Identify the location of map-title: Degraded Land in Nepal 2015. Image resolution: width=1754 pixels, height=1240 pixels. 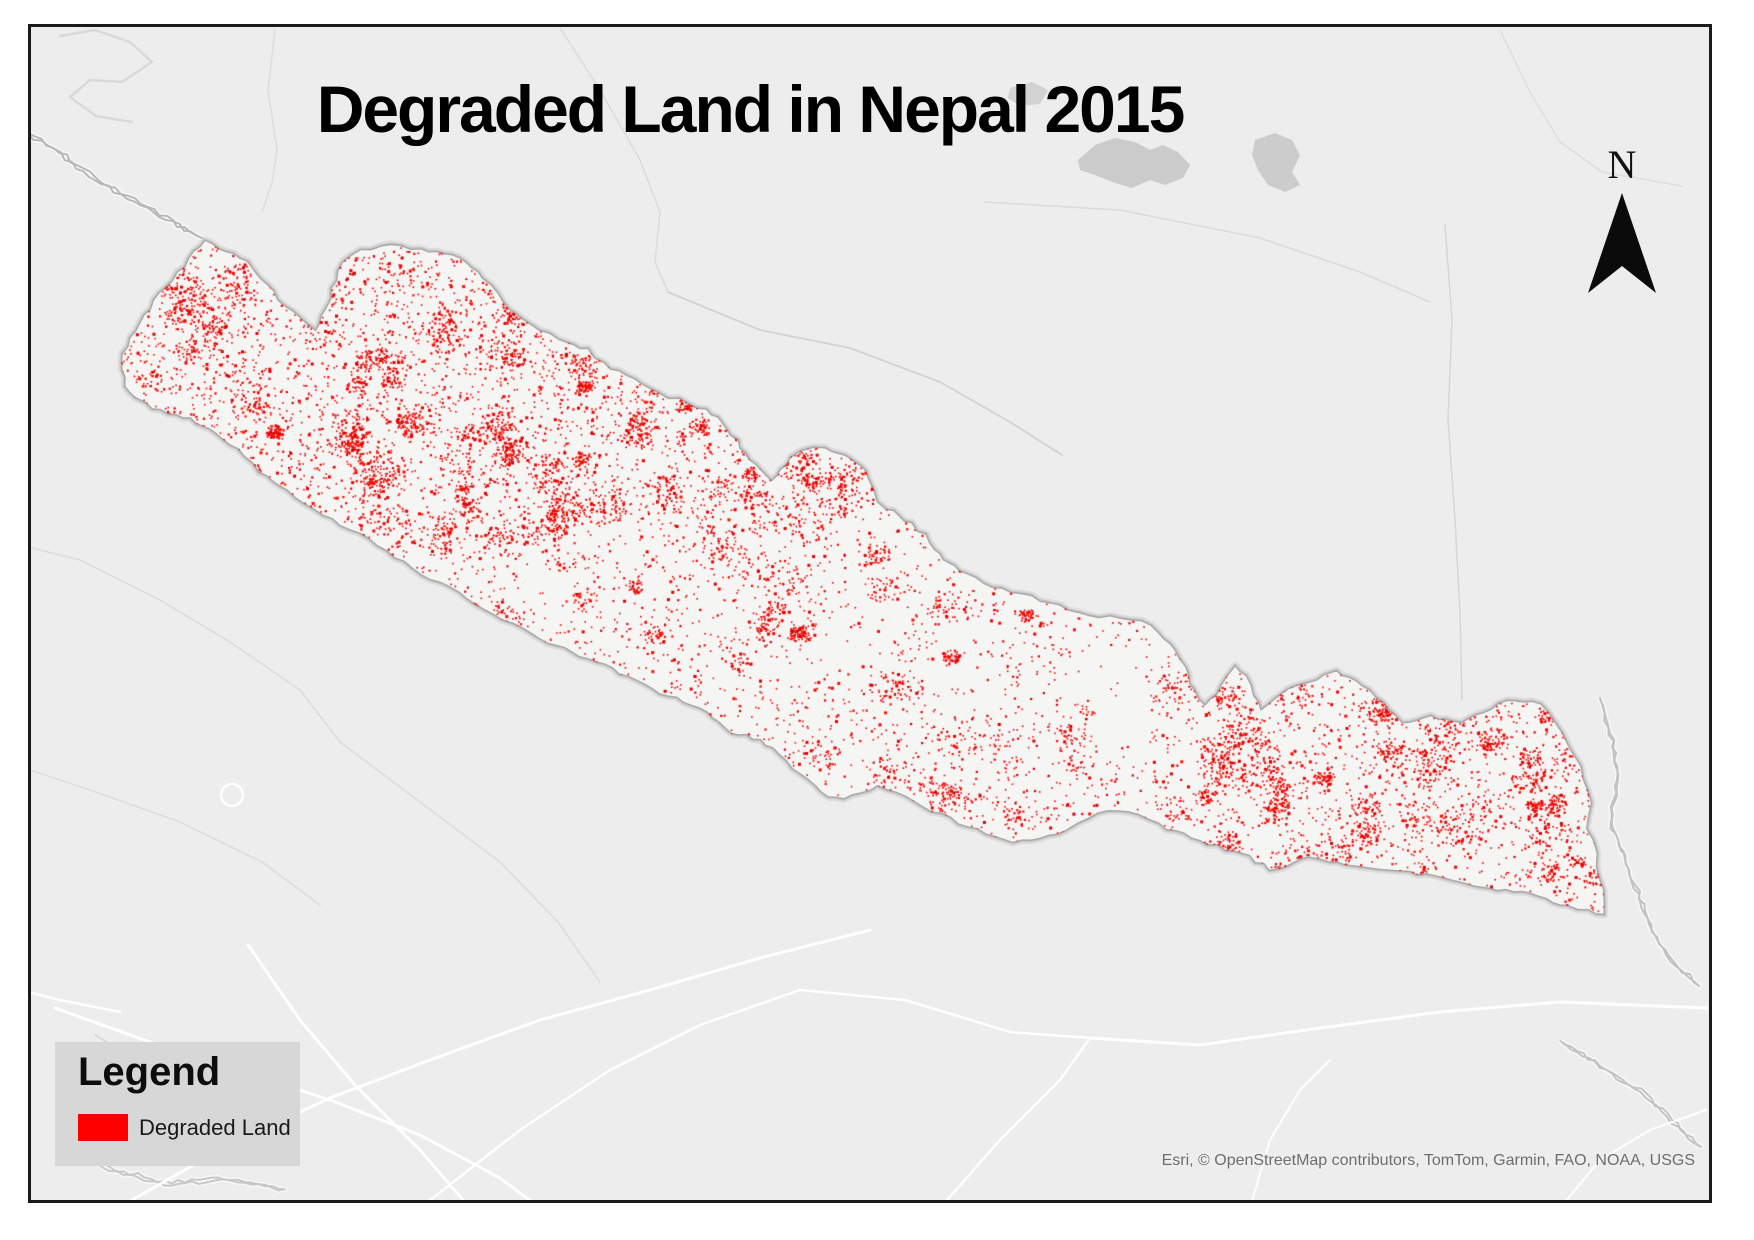
(751, 109).